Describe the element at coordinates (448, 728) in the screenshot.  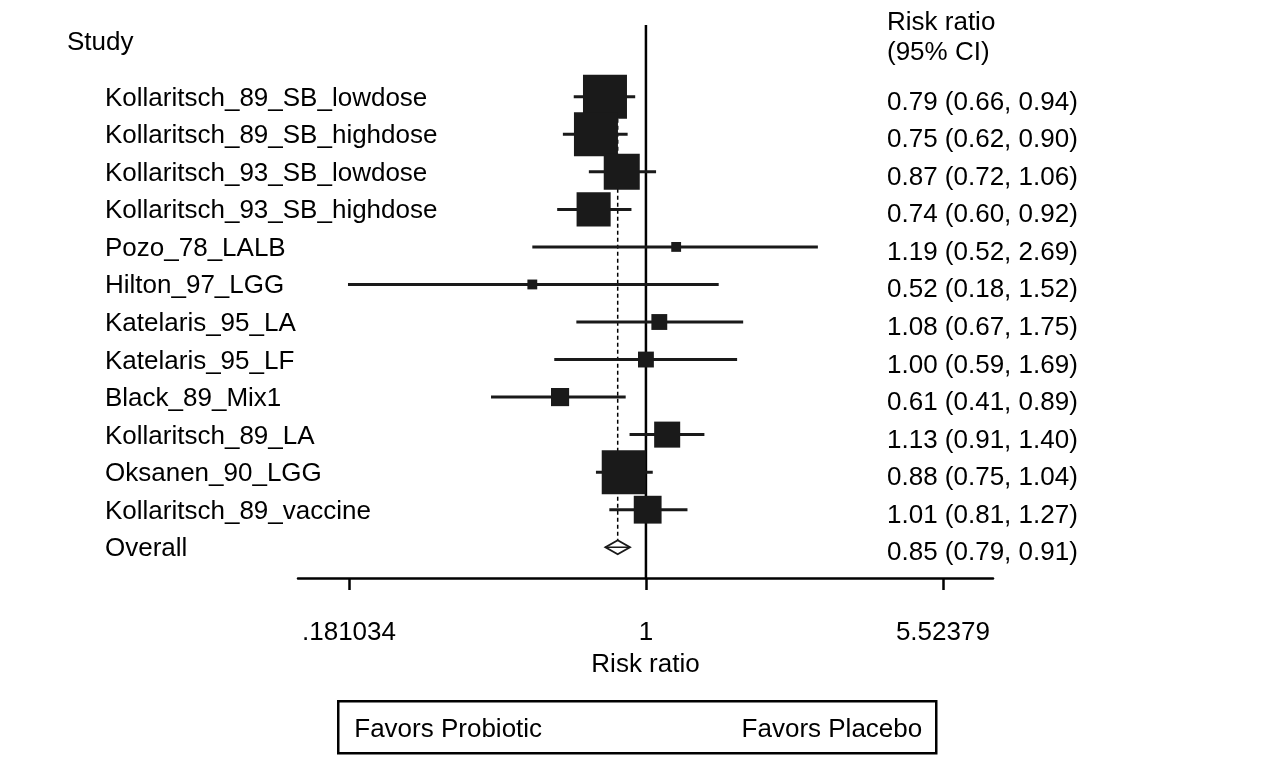
I see `text: Favors Probiotic` at that location.